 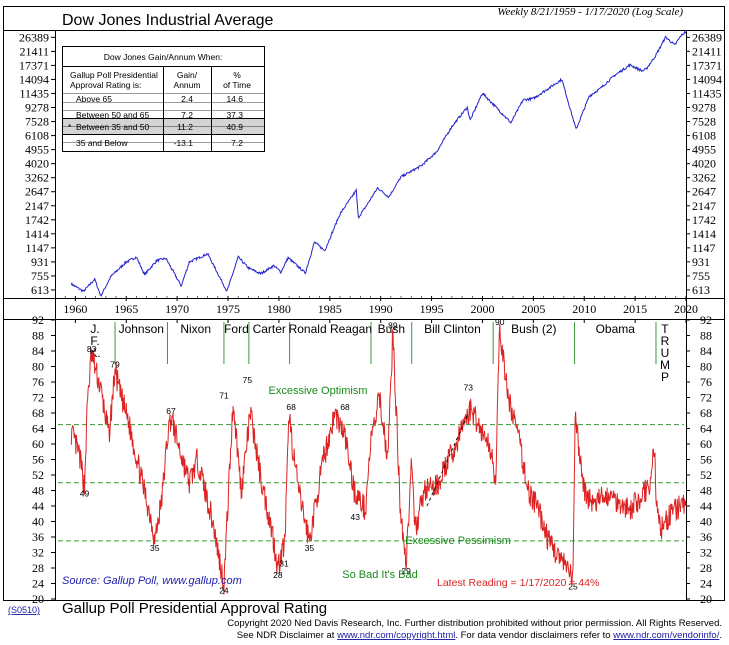 I want to click on bottom-y-tick-label-right: 28, so click(x=706, y=568).